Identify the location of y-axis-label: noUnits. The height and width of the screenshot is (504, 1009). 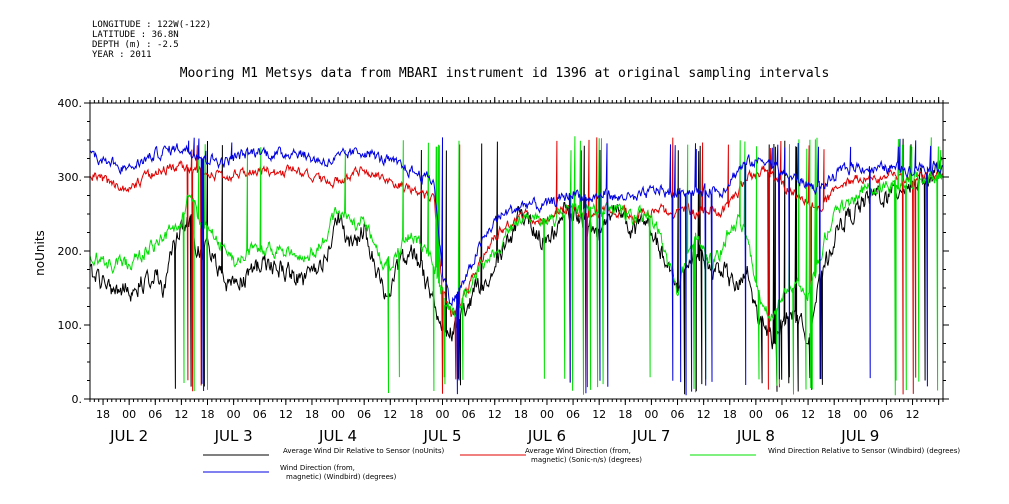
(40, 253).